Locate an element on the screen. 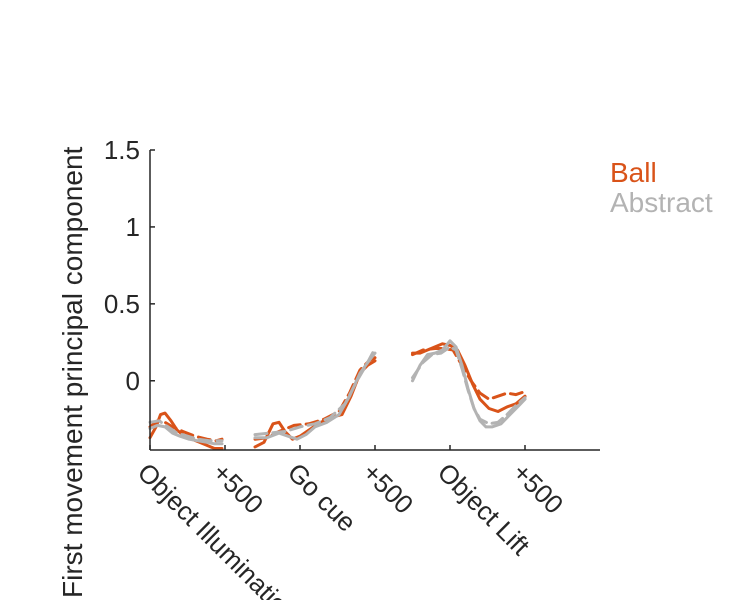  x-tick-label: Go cue is located at coordinates (322, 497).